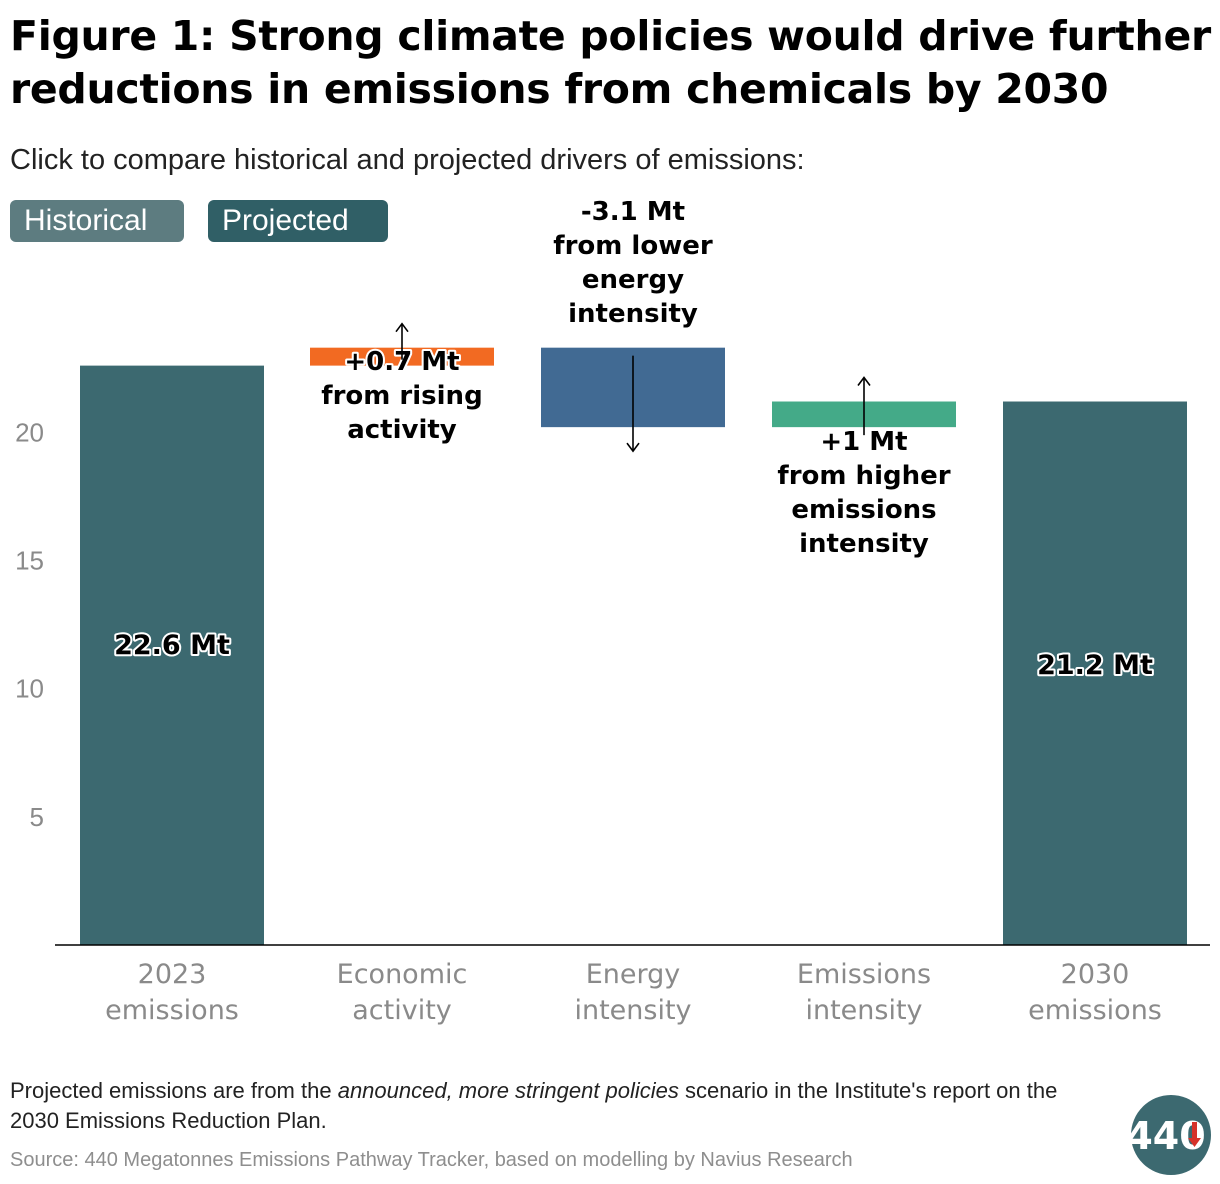 This screenshot has width=1220, height=1184. I want to click on footnote-scenario-name: announced, more stringent policies, so click(508, 1090).